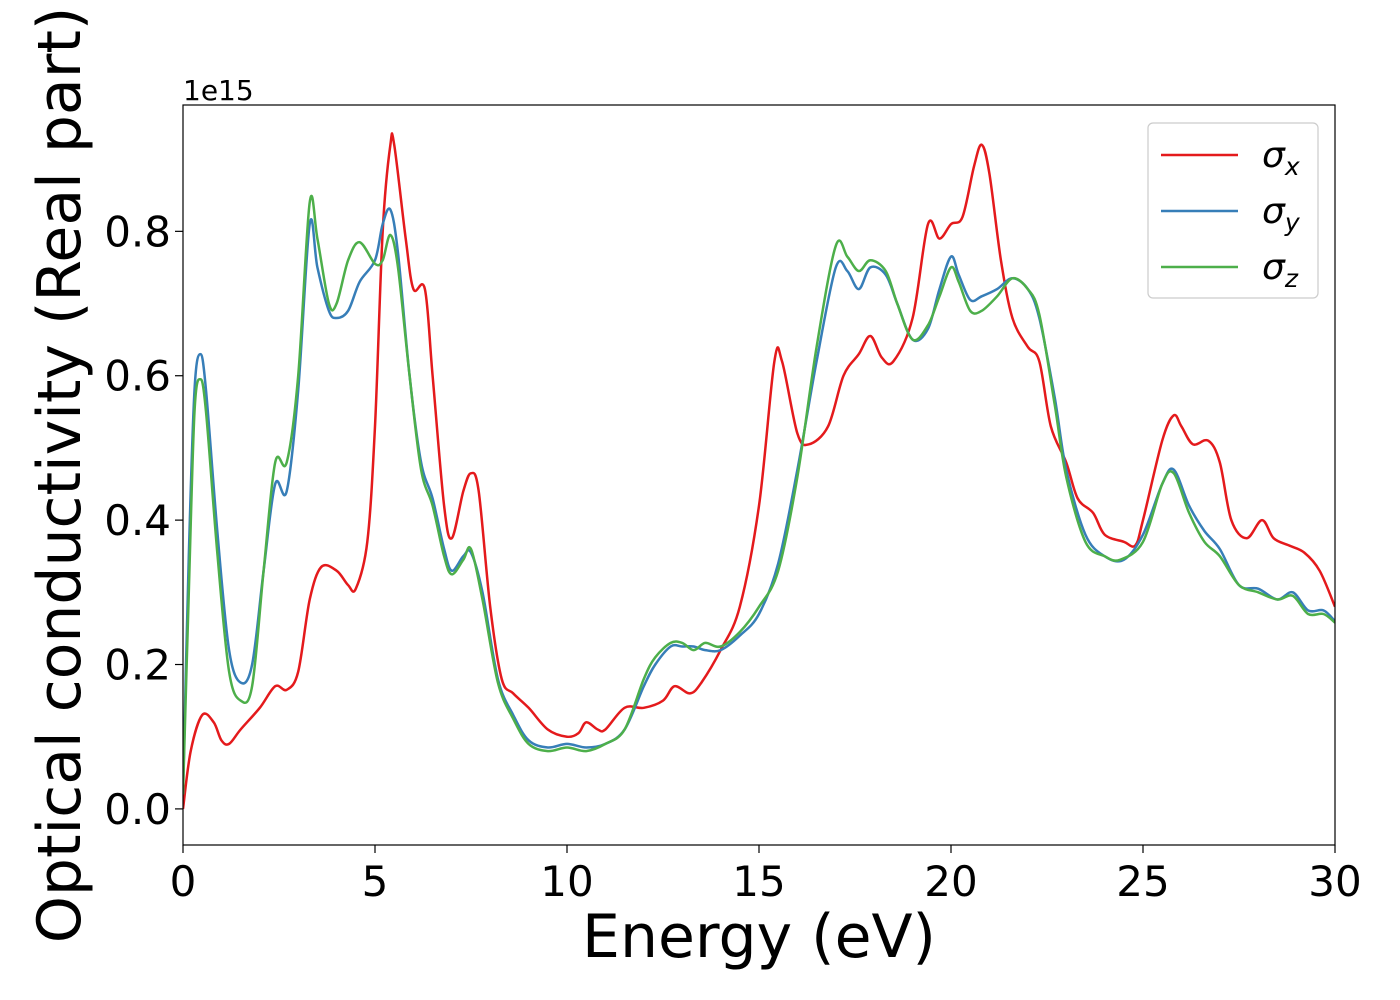 The image size is (1400, 1000). What do you see at coordinates (566, 881) in the screenshot?
I see `x-tick-label: 10` at bounding box center [566, 881].